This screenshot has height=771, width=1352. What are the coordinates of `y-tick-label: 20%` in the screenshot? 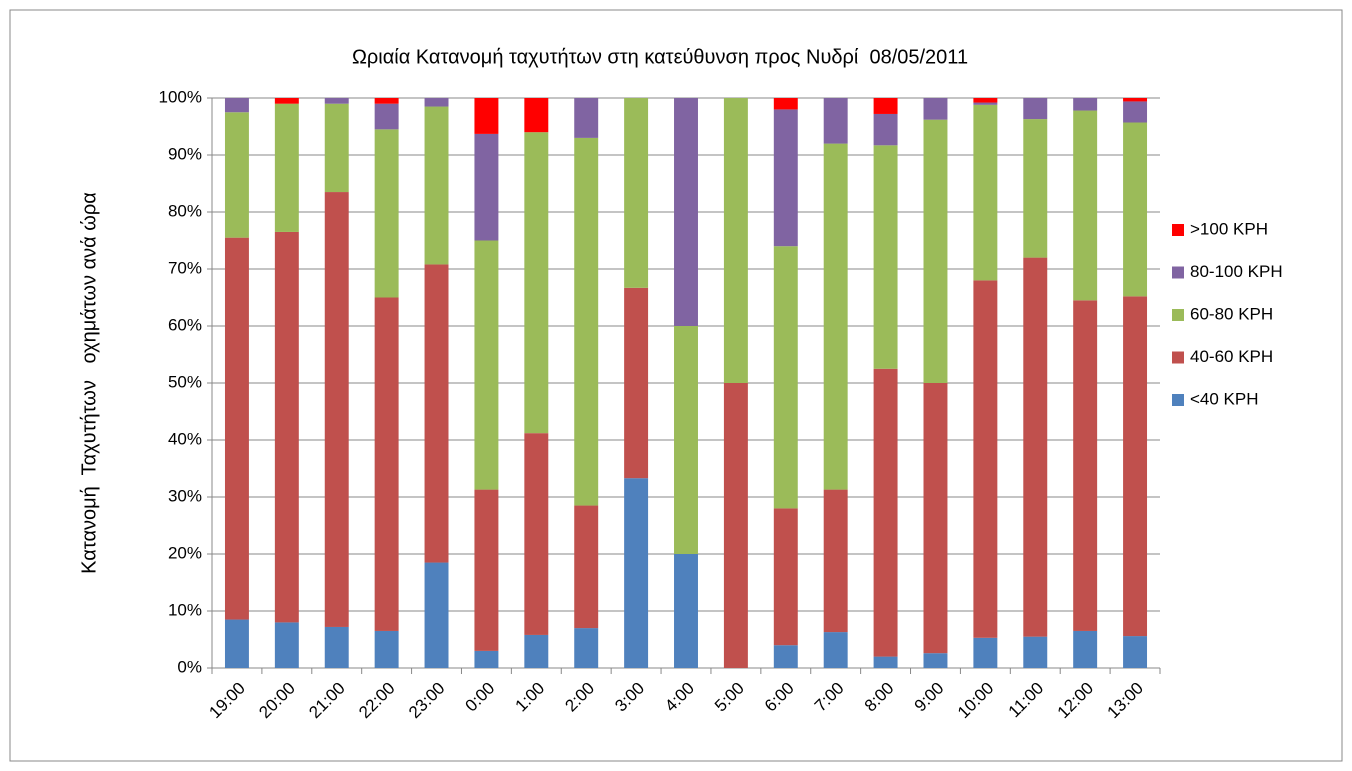 It's located at (185, 552).